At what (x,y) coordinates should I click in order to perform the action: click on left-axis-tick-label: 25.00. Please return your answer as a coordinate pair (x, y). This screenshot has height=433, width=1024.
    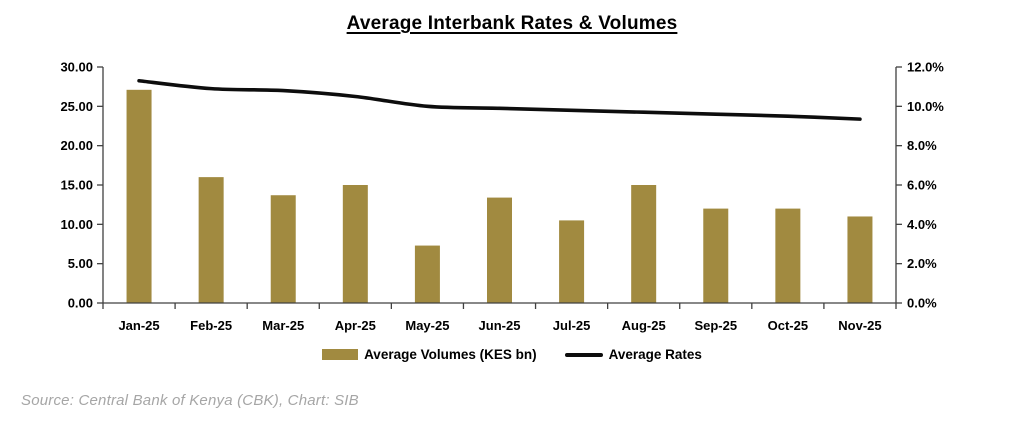
    Looking at the image, I should click on (76, 106).